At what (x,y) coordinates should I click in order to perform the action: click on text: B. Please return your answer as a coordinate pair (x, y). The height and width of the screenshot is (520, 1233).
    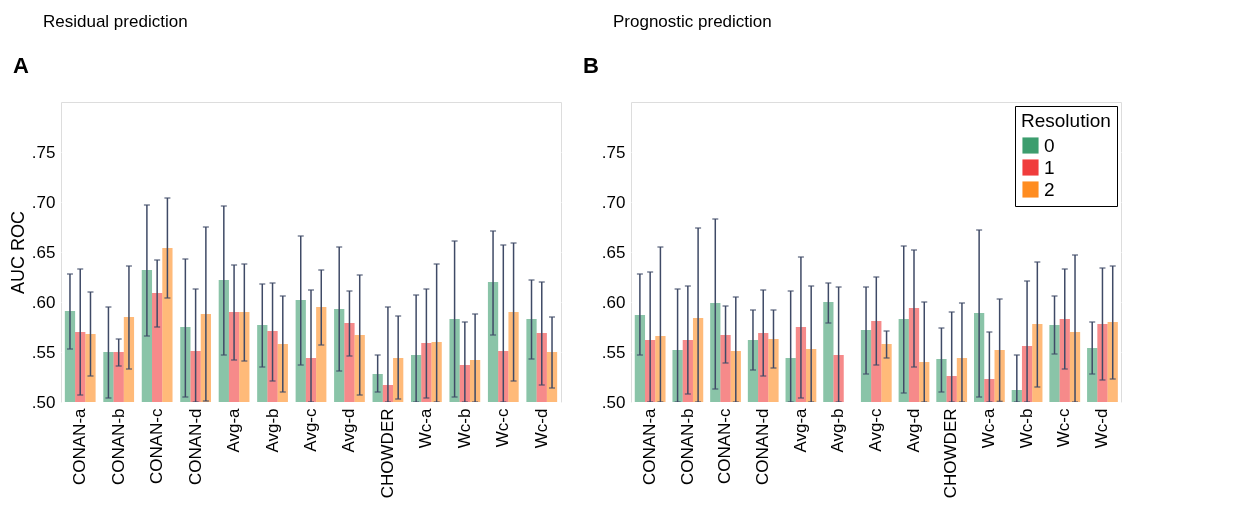
    Looking at the image, I should click on (591, 65).